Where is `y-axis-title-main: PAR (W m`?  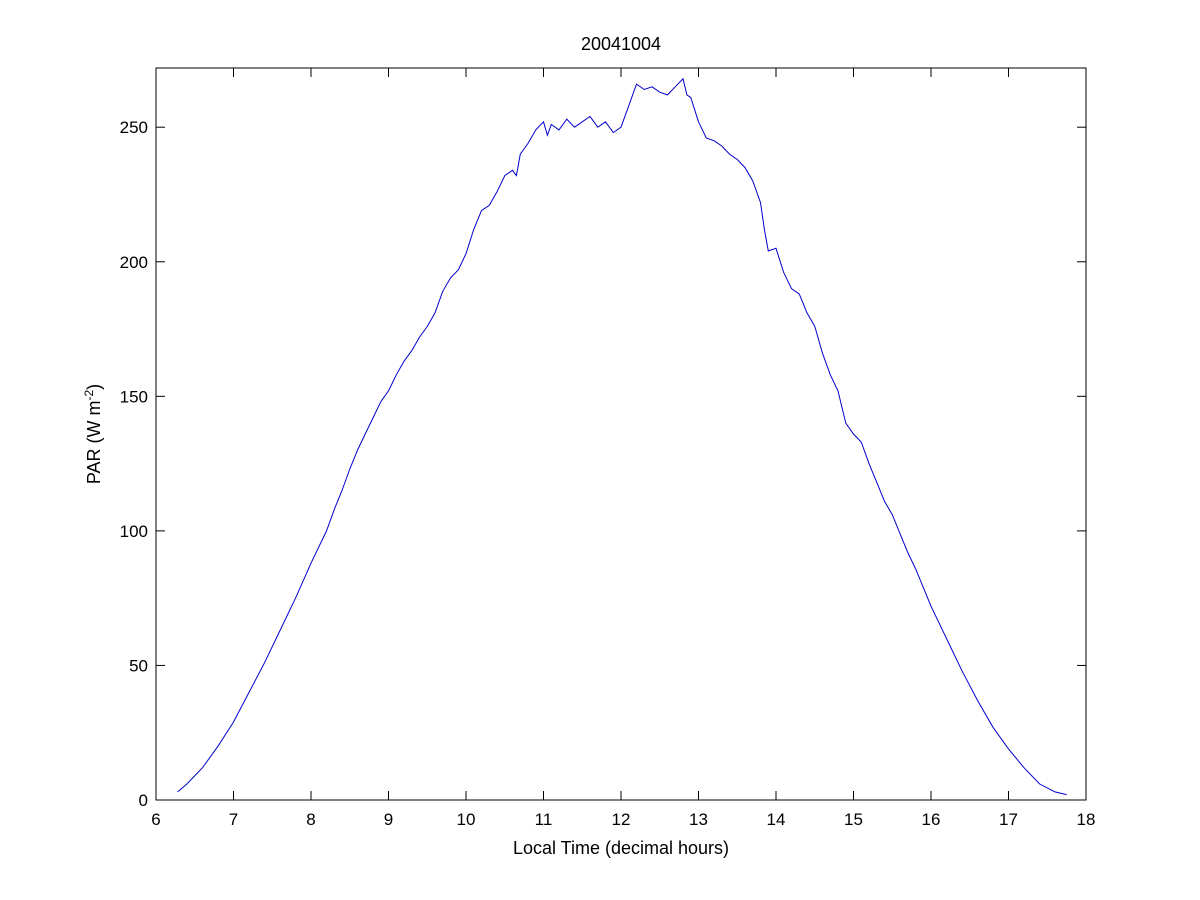 y-axis-title-main: PAR (W m is located at coordinates (94, 443).